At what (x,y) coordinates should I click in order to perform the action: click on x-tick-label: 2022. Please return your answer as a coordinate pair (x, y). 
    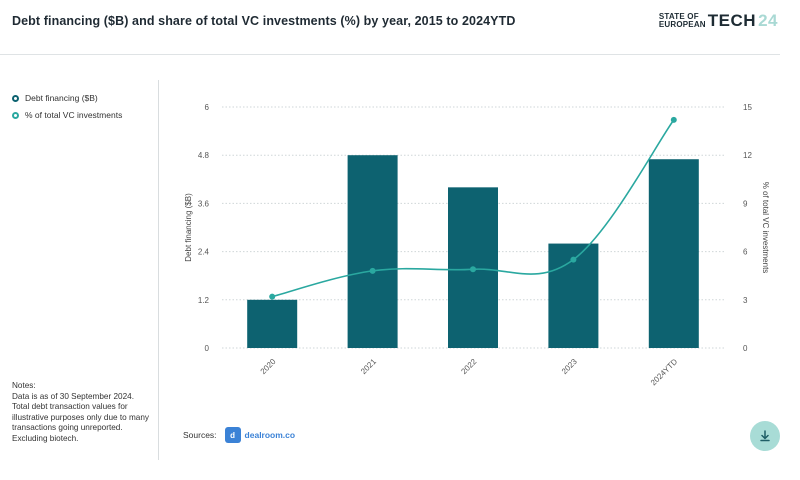
    Looking at the image, I should click on (468, 366).